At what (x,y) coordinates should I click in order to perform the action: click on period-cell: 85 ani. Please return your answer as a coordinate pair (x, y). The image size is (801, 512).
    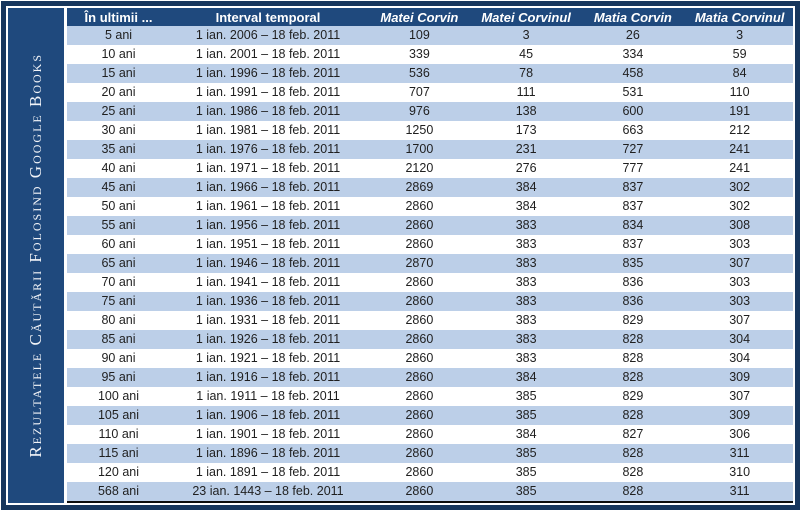
    Looking at the image, I should click on (118, 339).